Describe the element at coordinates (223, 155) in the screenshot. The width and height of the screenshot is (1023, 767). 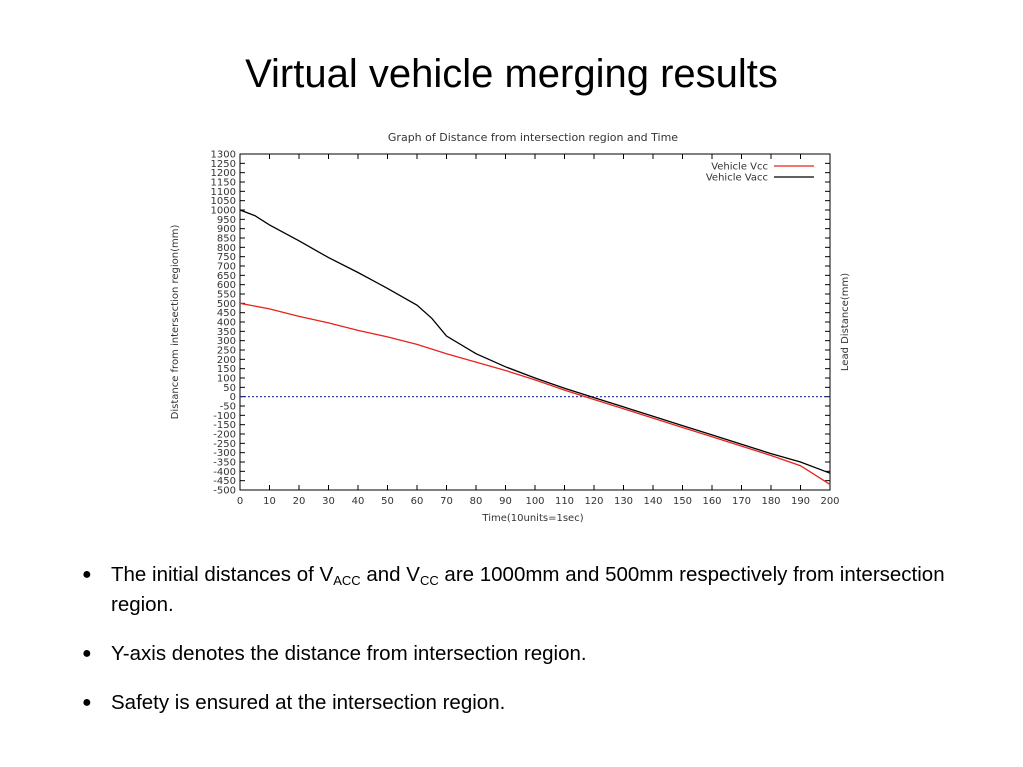
I see `y-tick-label: 1300` at that location.